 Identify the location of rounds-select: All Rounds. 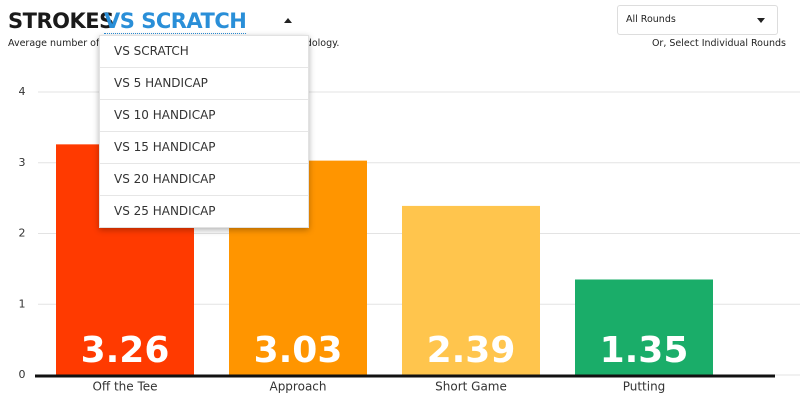
(697, 20).